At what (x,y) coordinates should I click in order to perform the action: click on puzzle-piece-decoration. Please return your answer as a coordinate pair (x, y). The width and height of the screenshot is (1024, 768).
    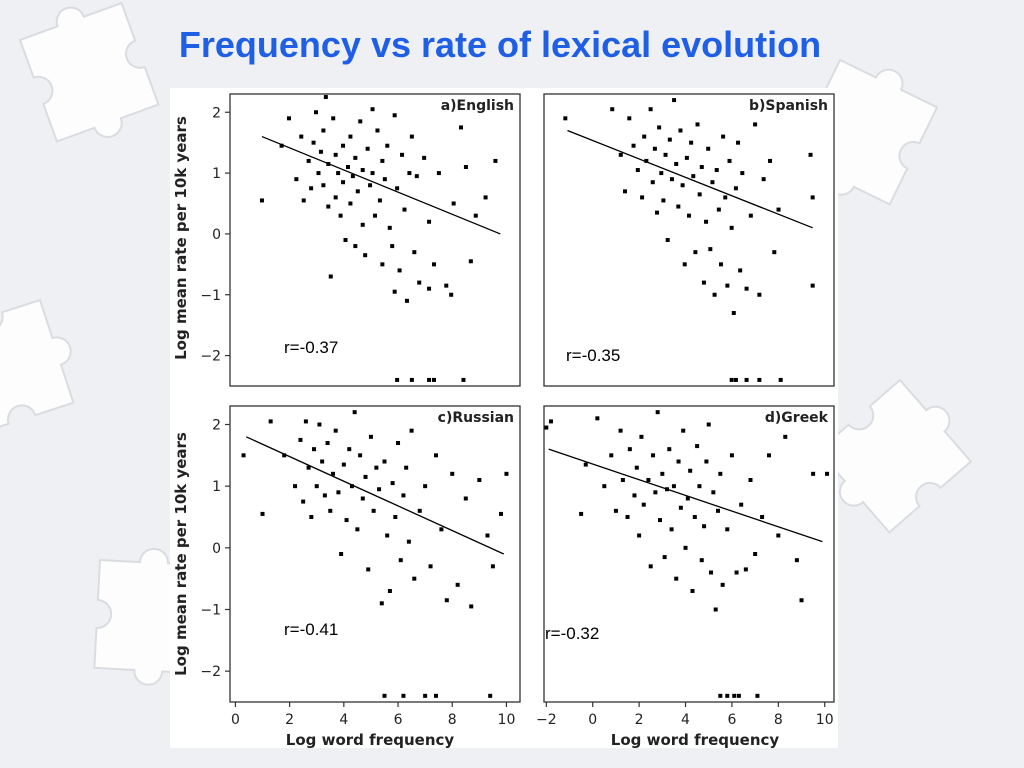
    Looking at the image, I should click on (895, 456).